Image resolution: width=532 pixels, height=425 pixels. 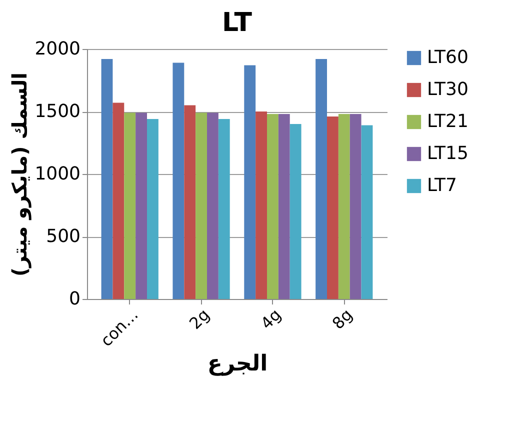 I want to click on legend-label: LT7, so click(x=442, y=185).